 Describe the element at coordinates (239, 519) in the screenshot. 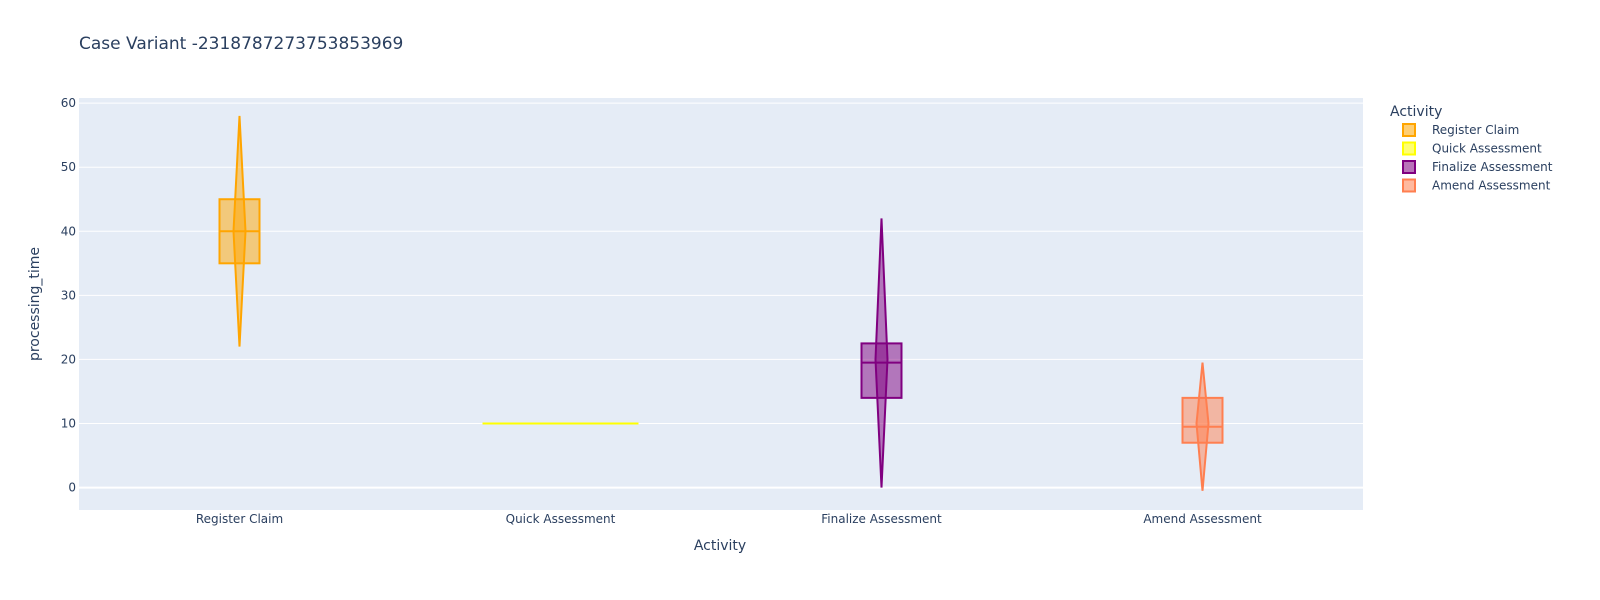

I see `x-tick-label: Register Claim` at that location.